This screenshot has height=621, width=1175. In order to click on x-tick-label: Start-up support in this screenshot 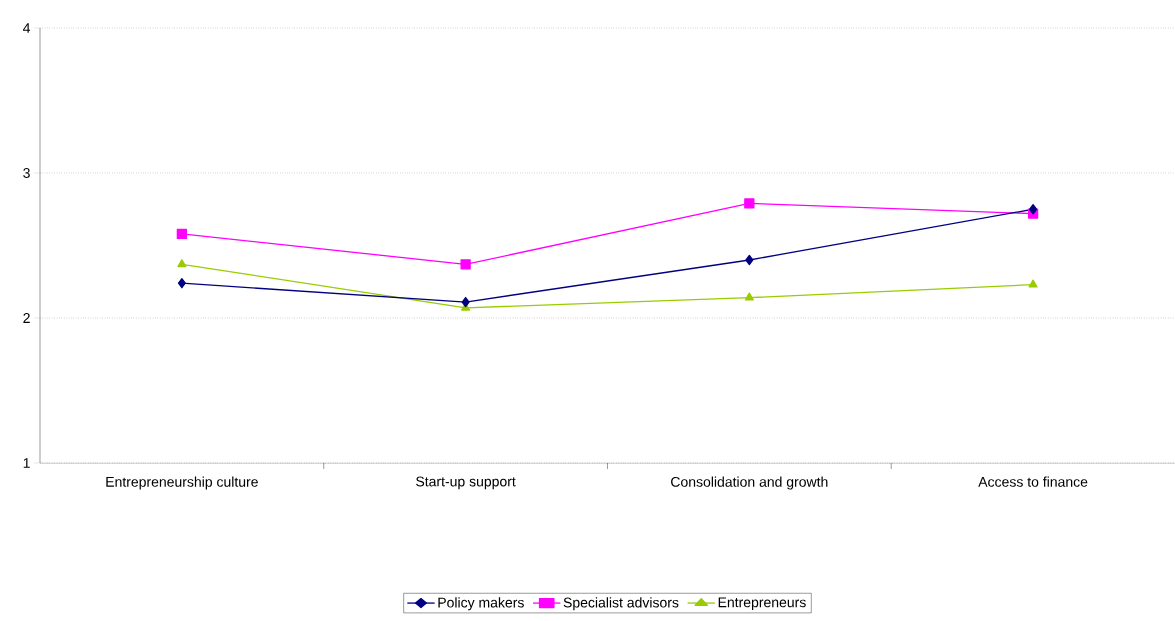, I will do `click(466, 483)`.